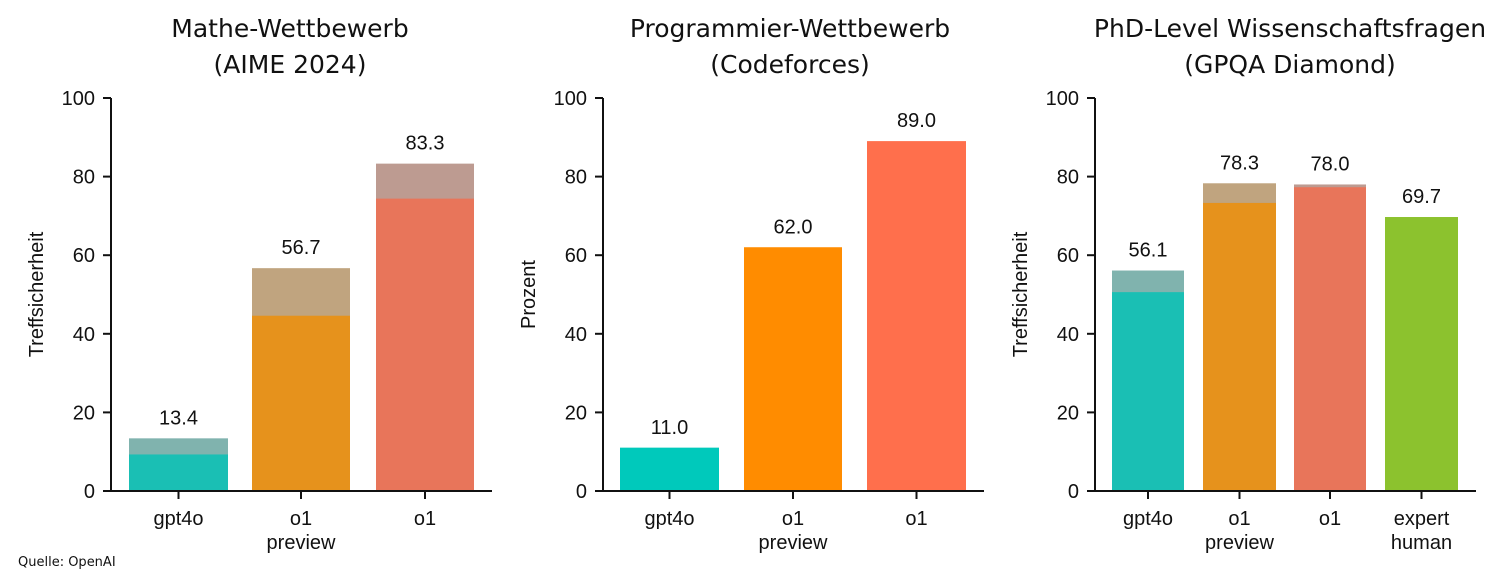 Image resolution: width=1500 pixels, height=583 pixels. What do you see at coordinates (301, 248) in the screenshot?
I see `value-label: 56.7` at bounding box center [301, 248].